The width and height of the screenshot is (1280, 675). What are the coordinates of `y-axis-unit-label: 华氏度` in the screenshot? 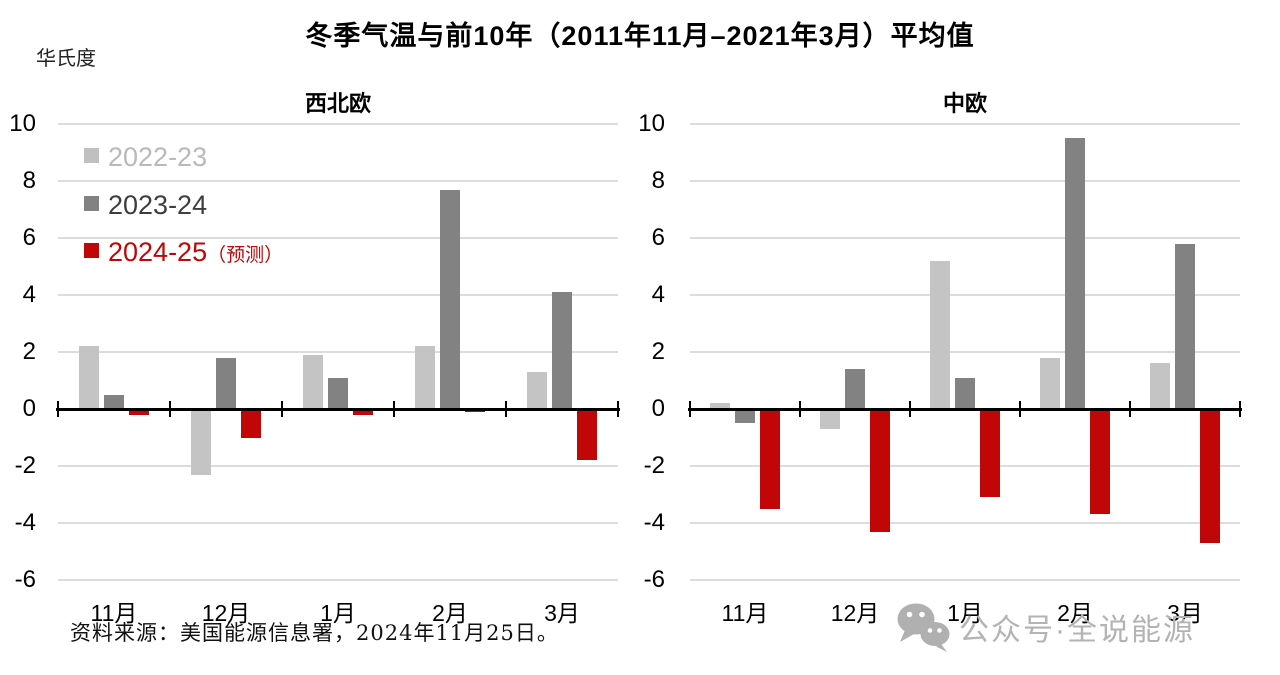 It's located at (66, 58).